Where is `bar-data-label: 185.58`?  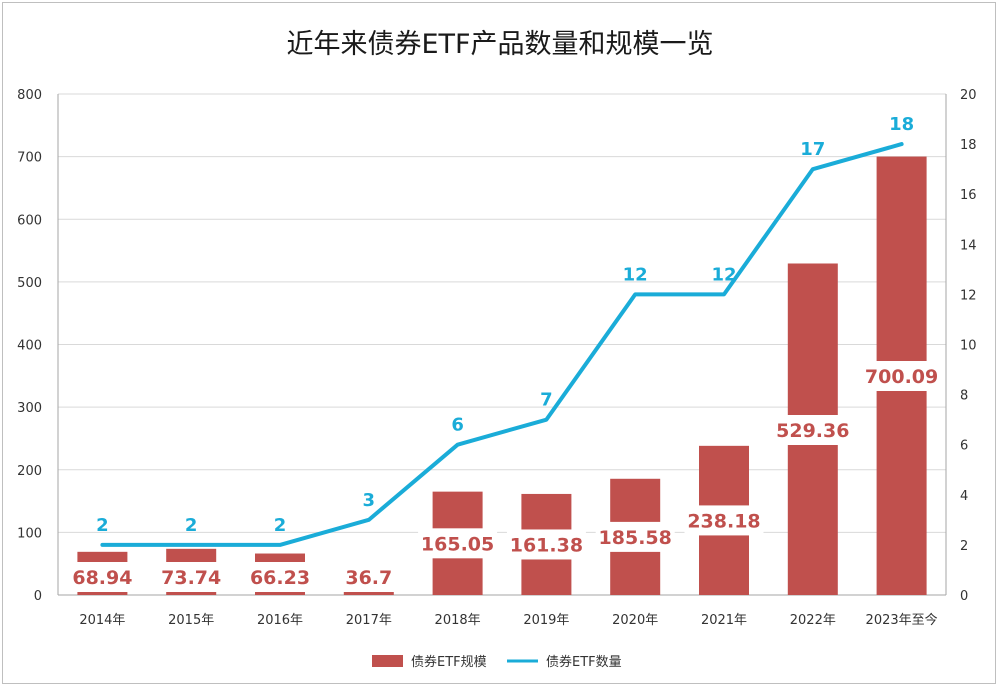 bar-data-label: 185.58 is located at coordinates (635, 538).